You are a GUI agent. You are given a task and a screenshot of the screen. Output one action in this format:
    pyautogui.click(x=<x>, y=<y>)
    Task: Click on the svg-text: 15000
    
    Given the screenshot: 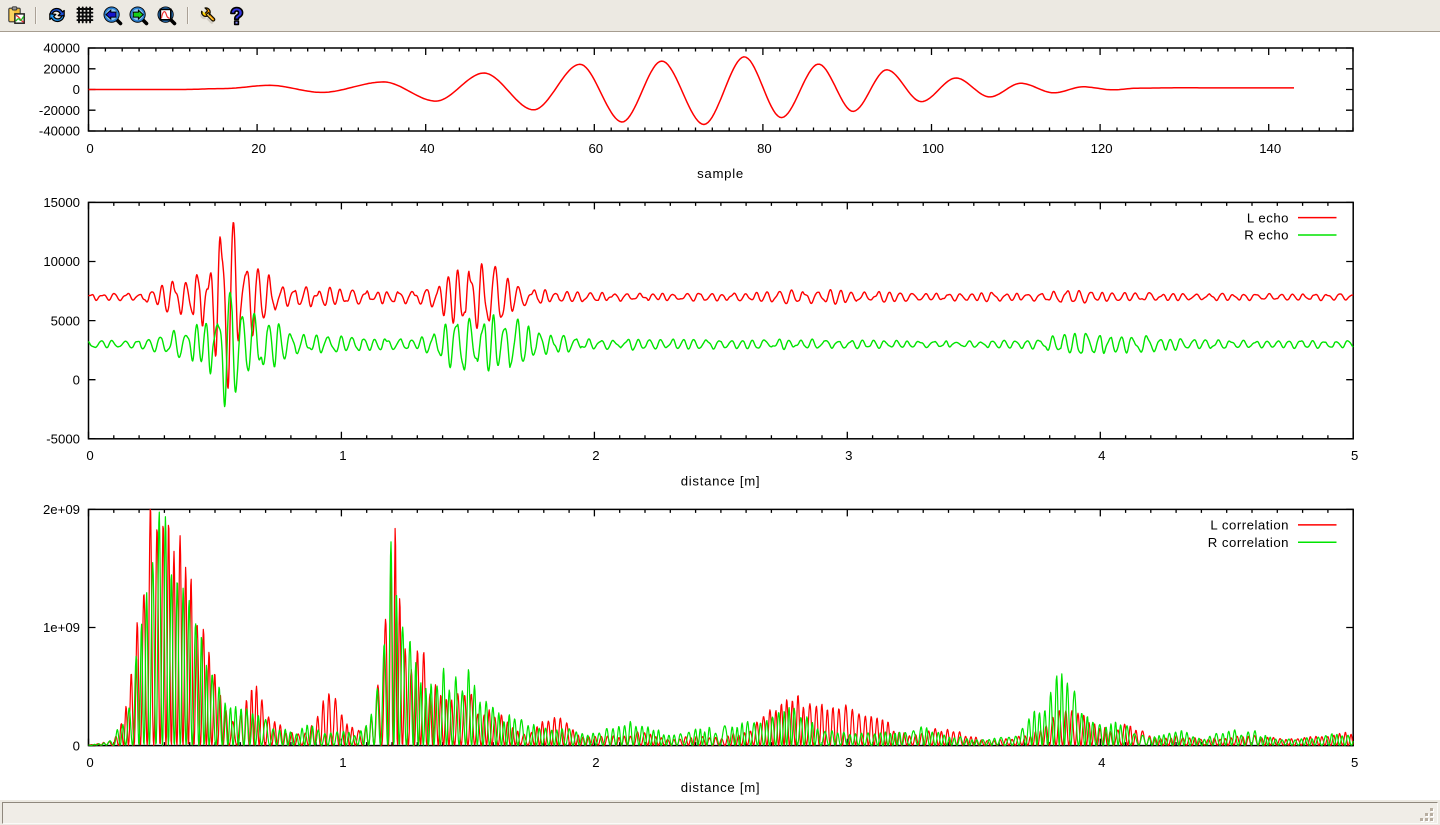 What is the action you would take?
    pyautogui.click(x=61, y=202)
    